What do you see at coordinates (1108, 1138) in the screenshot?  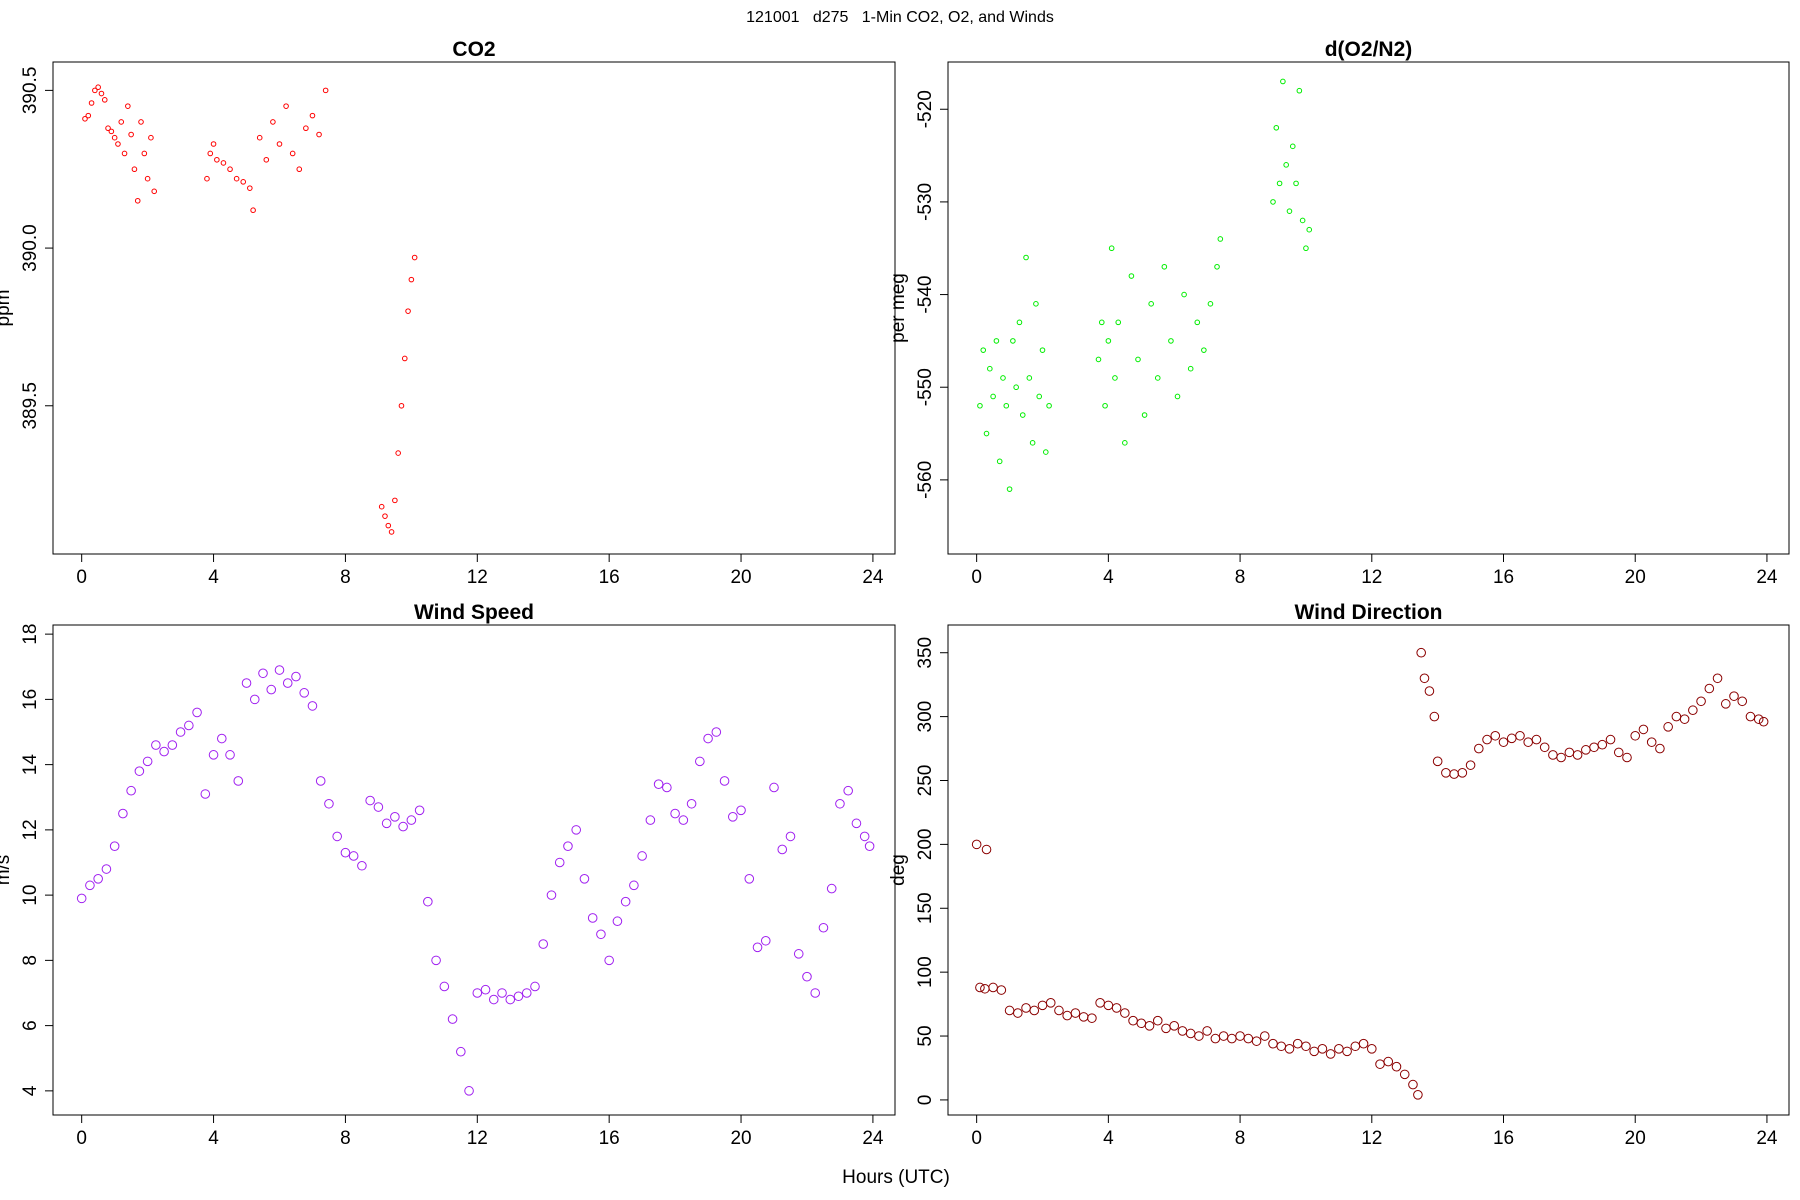 I see `x-tick-label: 4` at bounding box center [1108, 1138].